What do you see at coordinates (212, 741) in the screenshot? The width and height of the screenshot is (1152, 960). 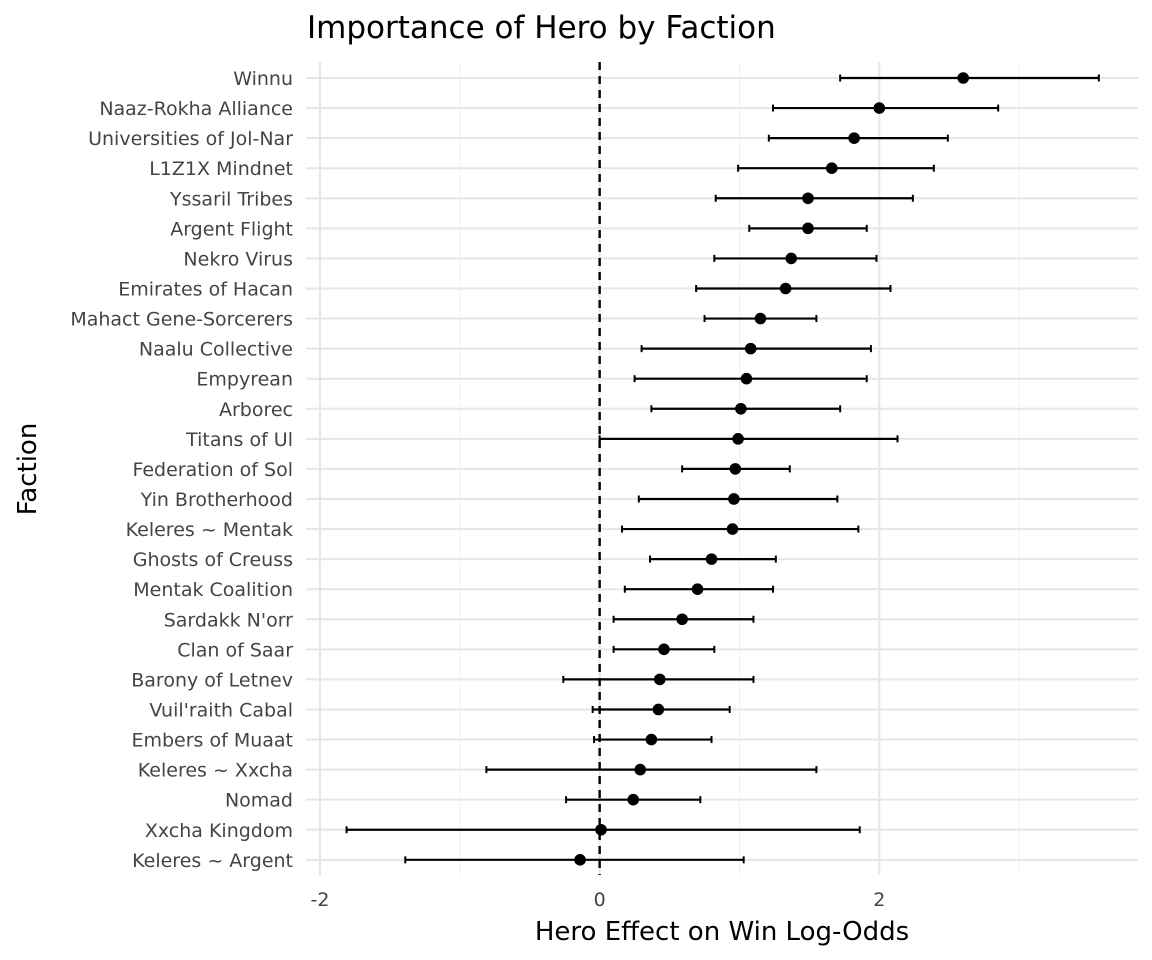 I see `y-tick-label: Embers of Muaat` at bounding box center [212, 741].